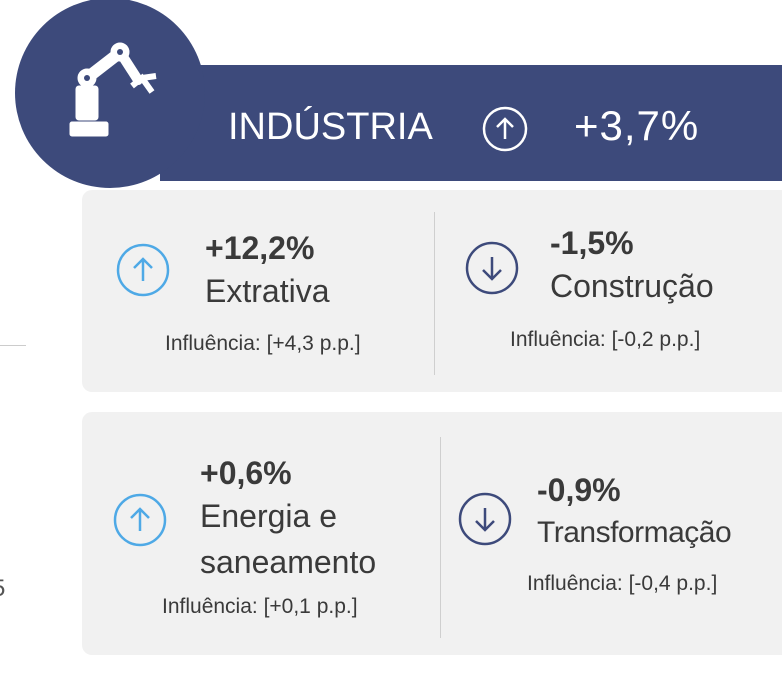 The height and width of the screenshot is (674, 782). I want to click on header-title: INDÚSTRIA, so click(330, 127).